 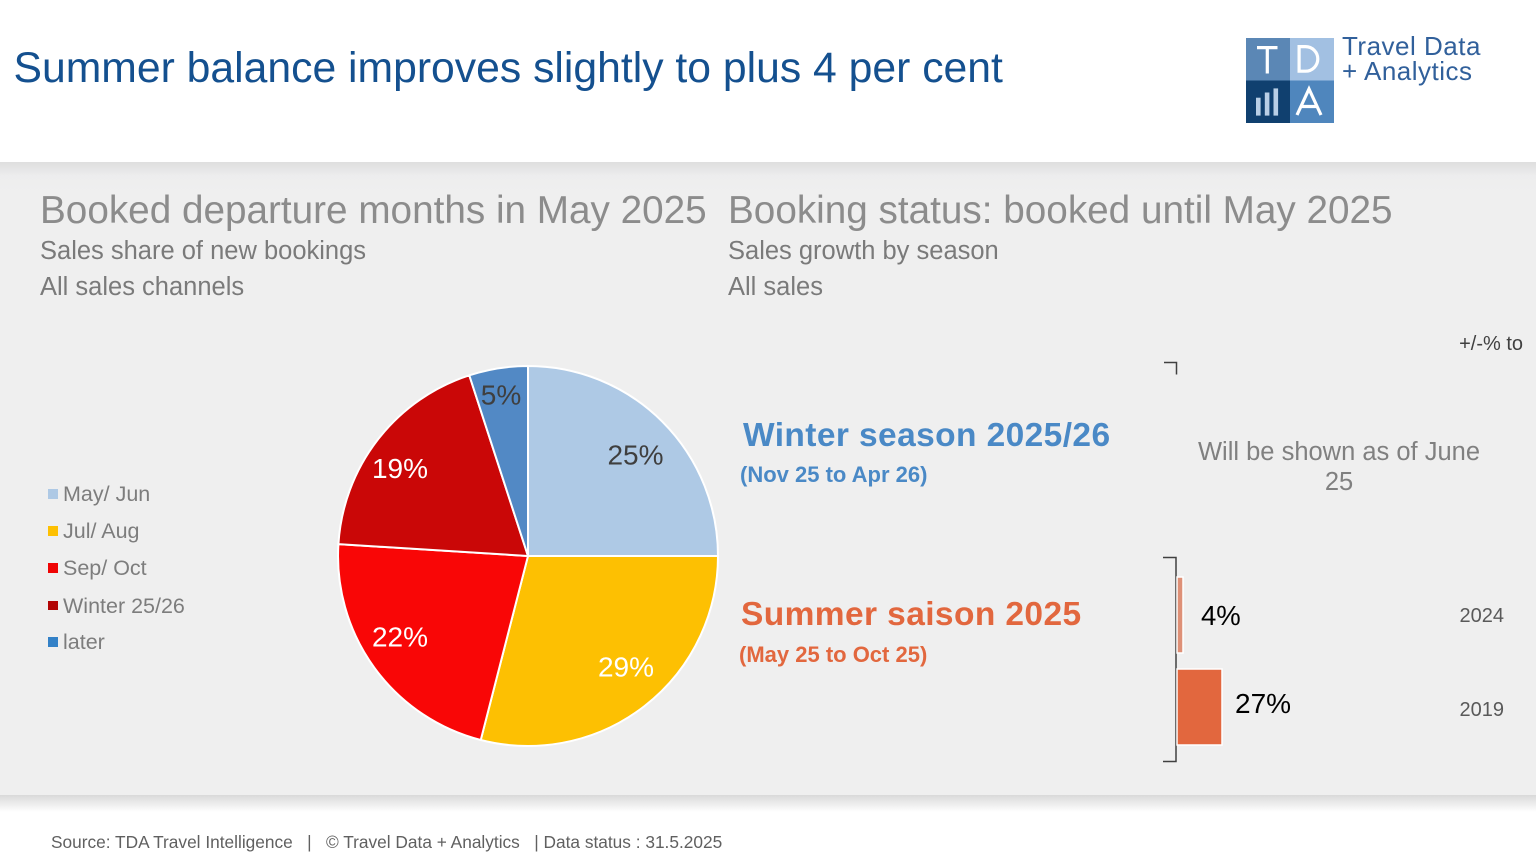 I want to click on svg-text: 22%, so click(x=400, y=637).